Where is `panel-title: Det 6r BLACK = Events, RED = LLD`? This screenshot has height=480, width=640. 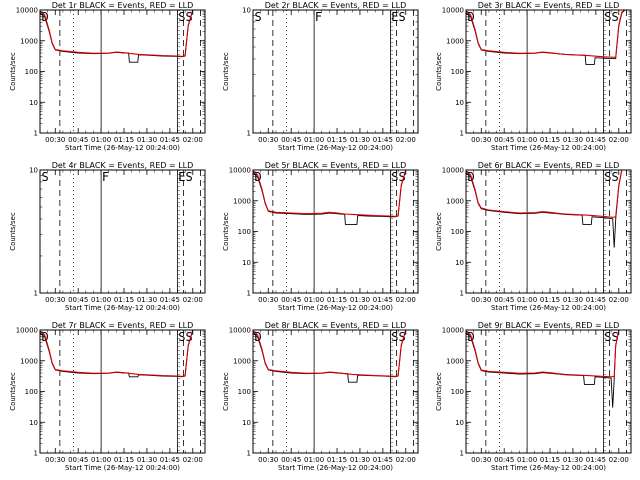 panel-title: Det 6r BLACK = Events, RED = LLD is located at coordinates (549, 165).